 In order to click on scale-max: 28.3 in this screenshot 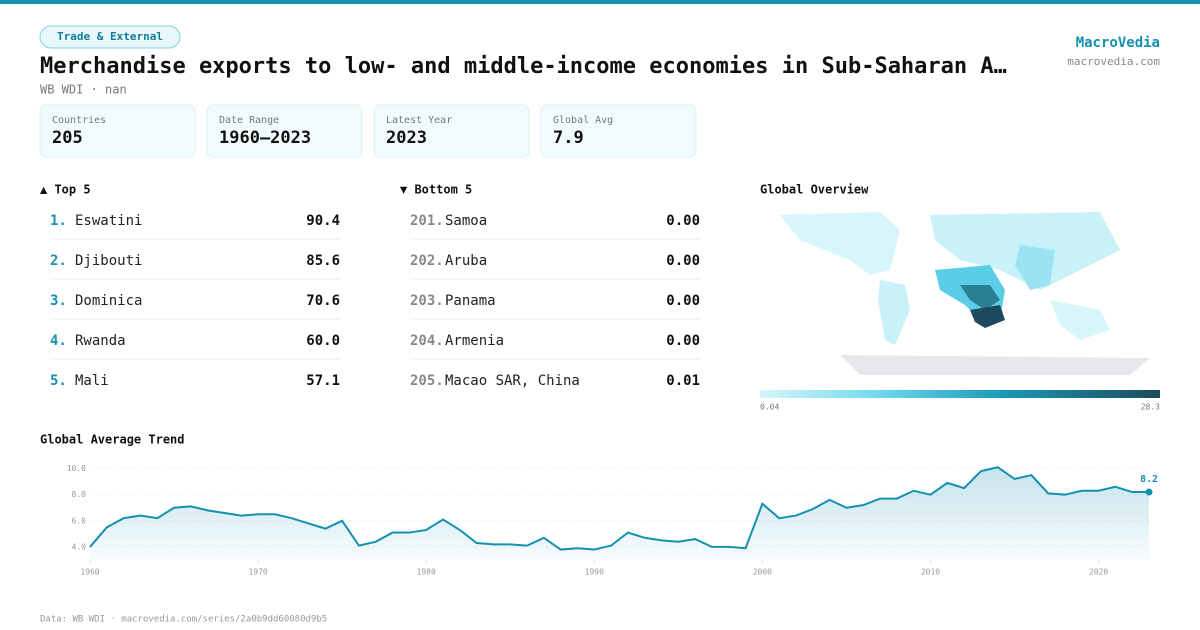, I will do `click(1150, 407)`.